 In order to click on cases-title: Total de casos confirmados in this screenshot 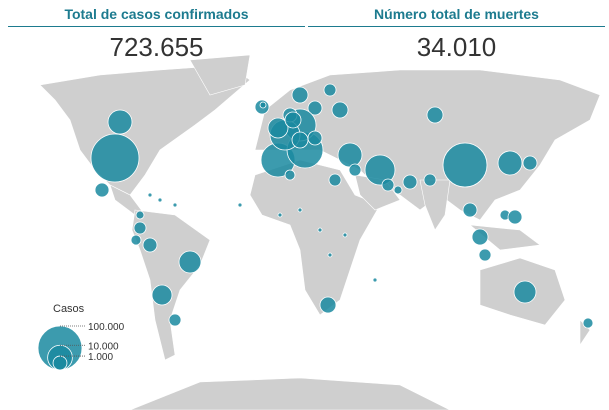, I will do `click(156, 16)`.